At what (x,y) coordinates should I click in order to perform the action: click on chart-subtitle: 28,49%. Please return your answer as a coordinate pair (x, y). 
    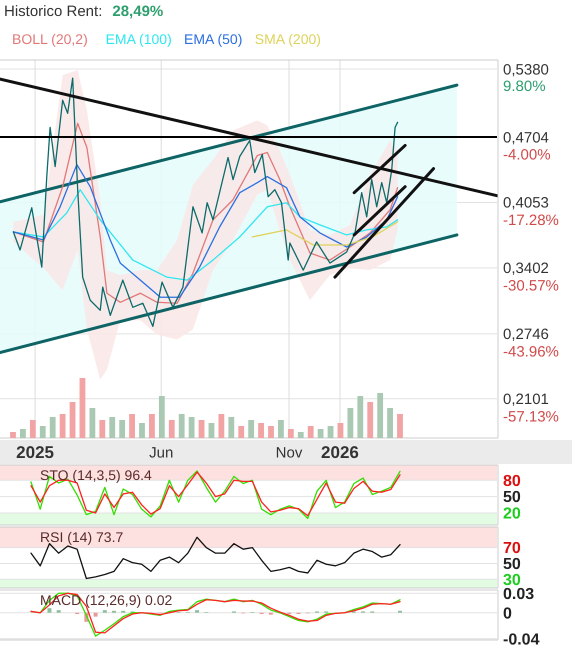
    Looking at the image, I should click on (138, 11).